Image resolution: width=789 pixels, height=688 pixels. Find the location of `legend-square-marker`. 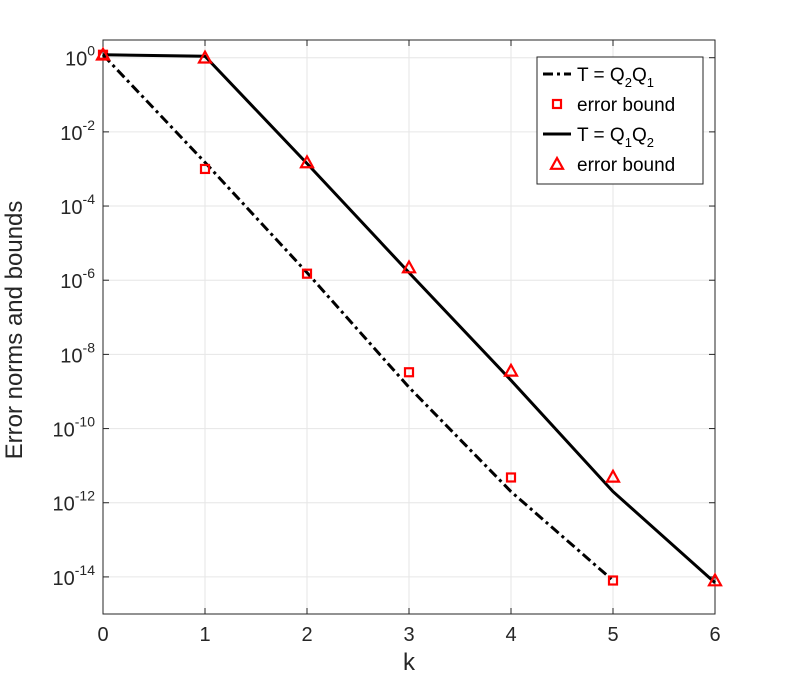

legend-square-marker is located at coordinates (557, 104).